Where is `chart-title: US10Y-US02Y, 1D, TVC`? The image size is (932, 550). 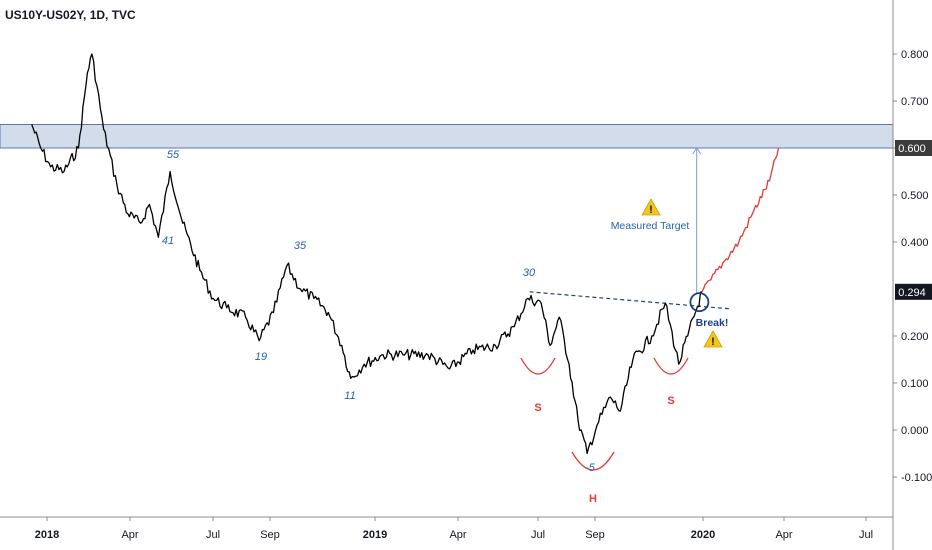 chart-title: US10Y-US02Y, 1D, TVC is located at coordinates (70, 15).